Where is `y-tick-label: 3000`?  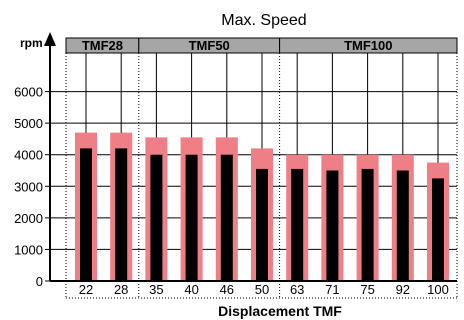 y-tick-label: 3000 is located at coordinates (28, 186).